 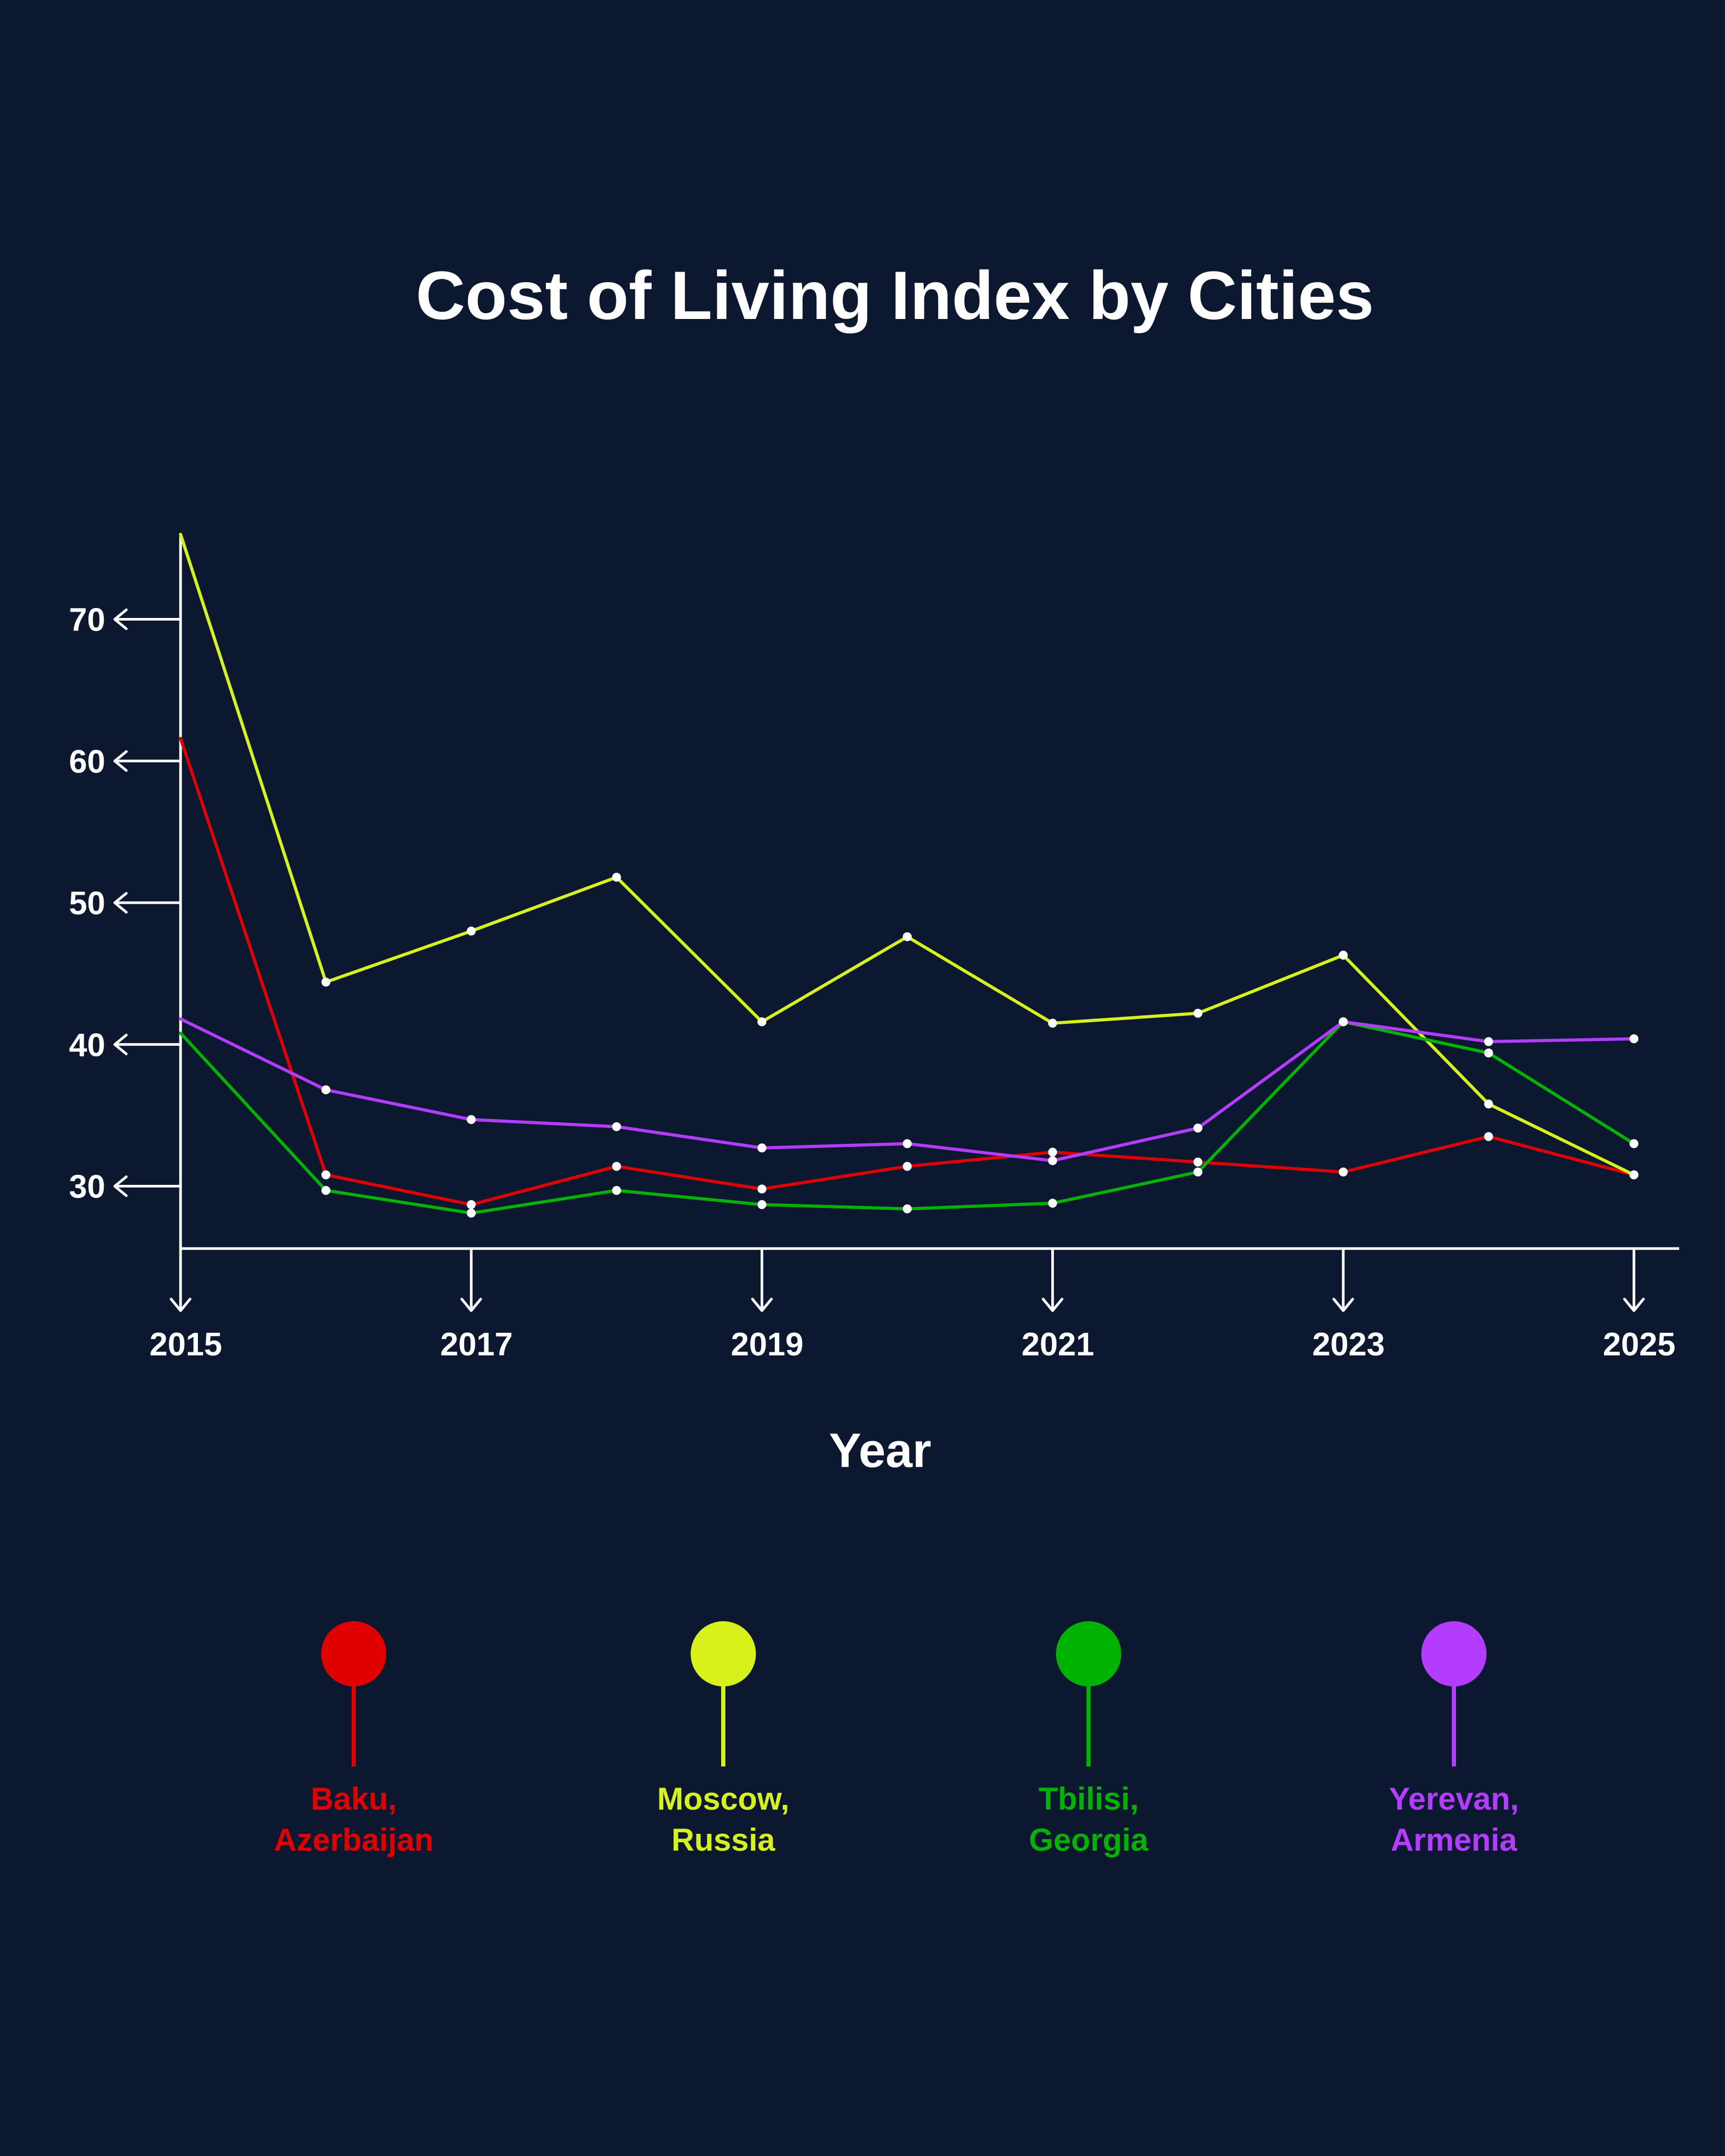 What do you see at coordinates (767, 1344) in the screenshot?
I see `x-tick-label: 2019` at bounding box center [767, 1344].